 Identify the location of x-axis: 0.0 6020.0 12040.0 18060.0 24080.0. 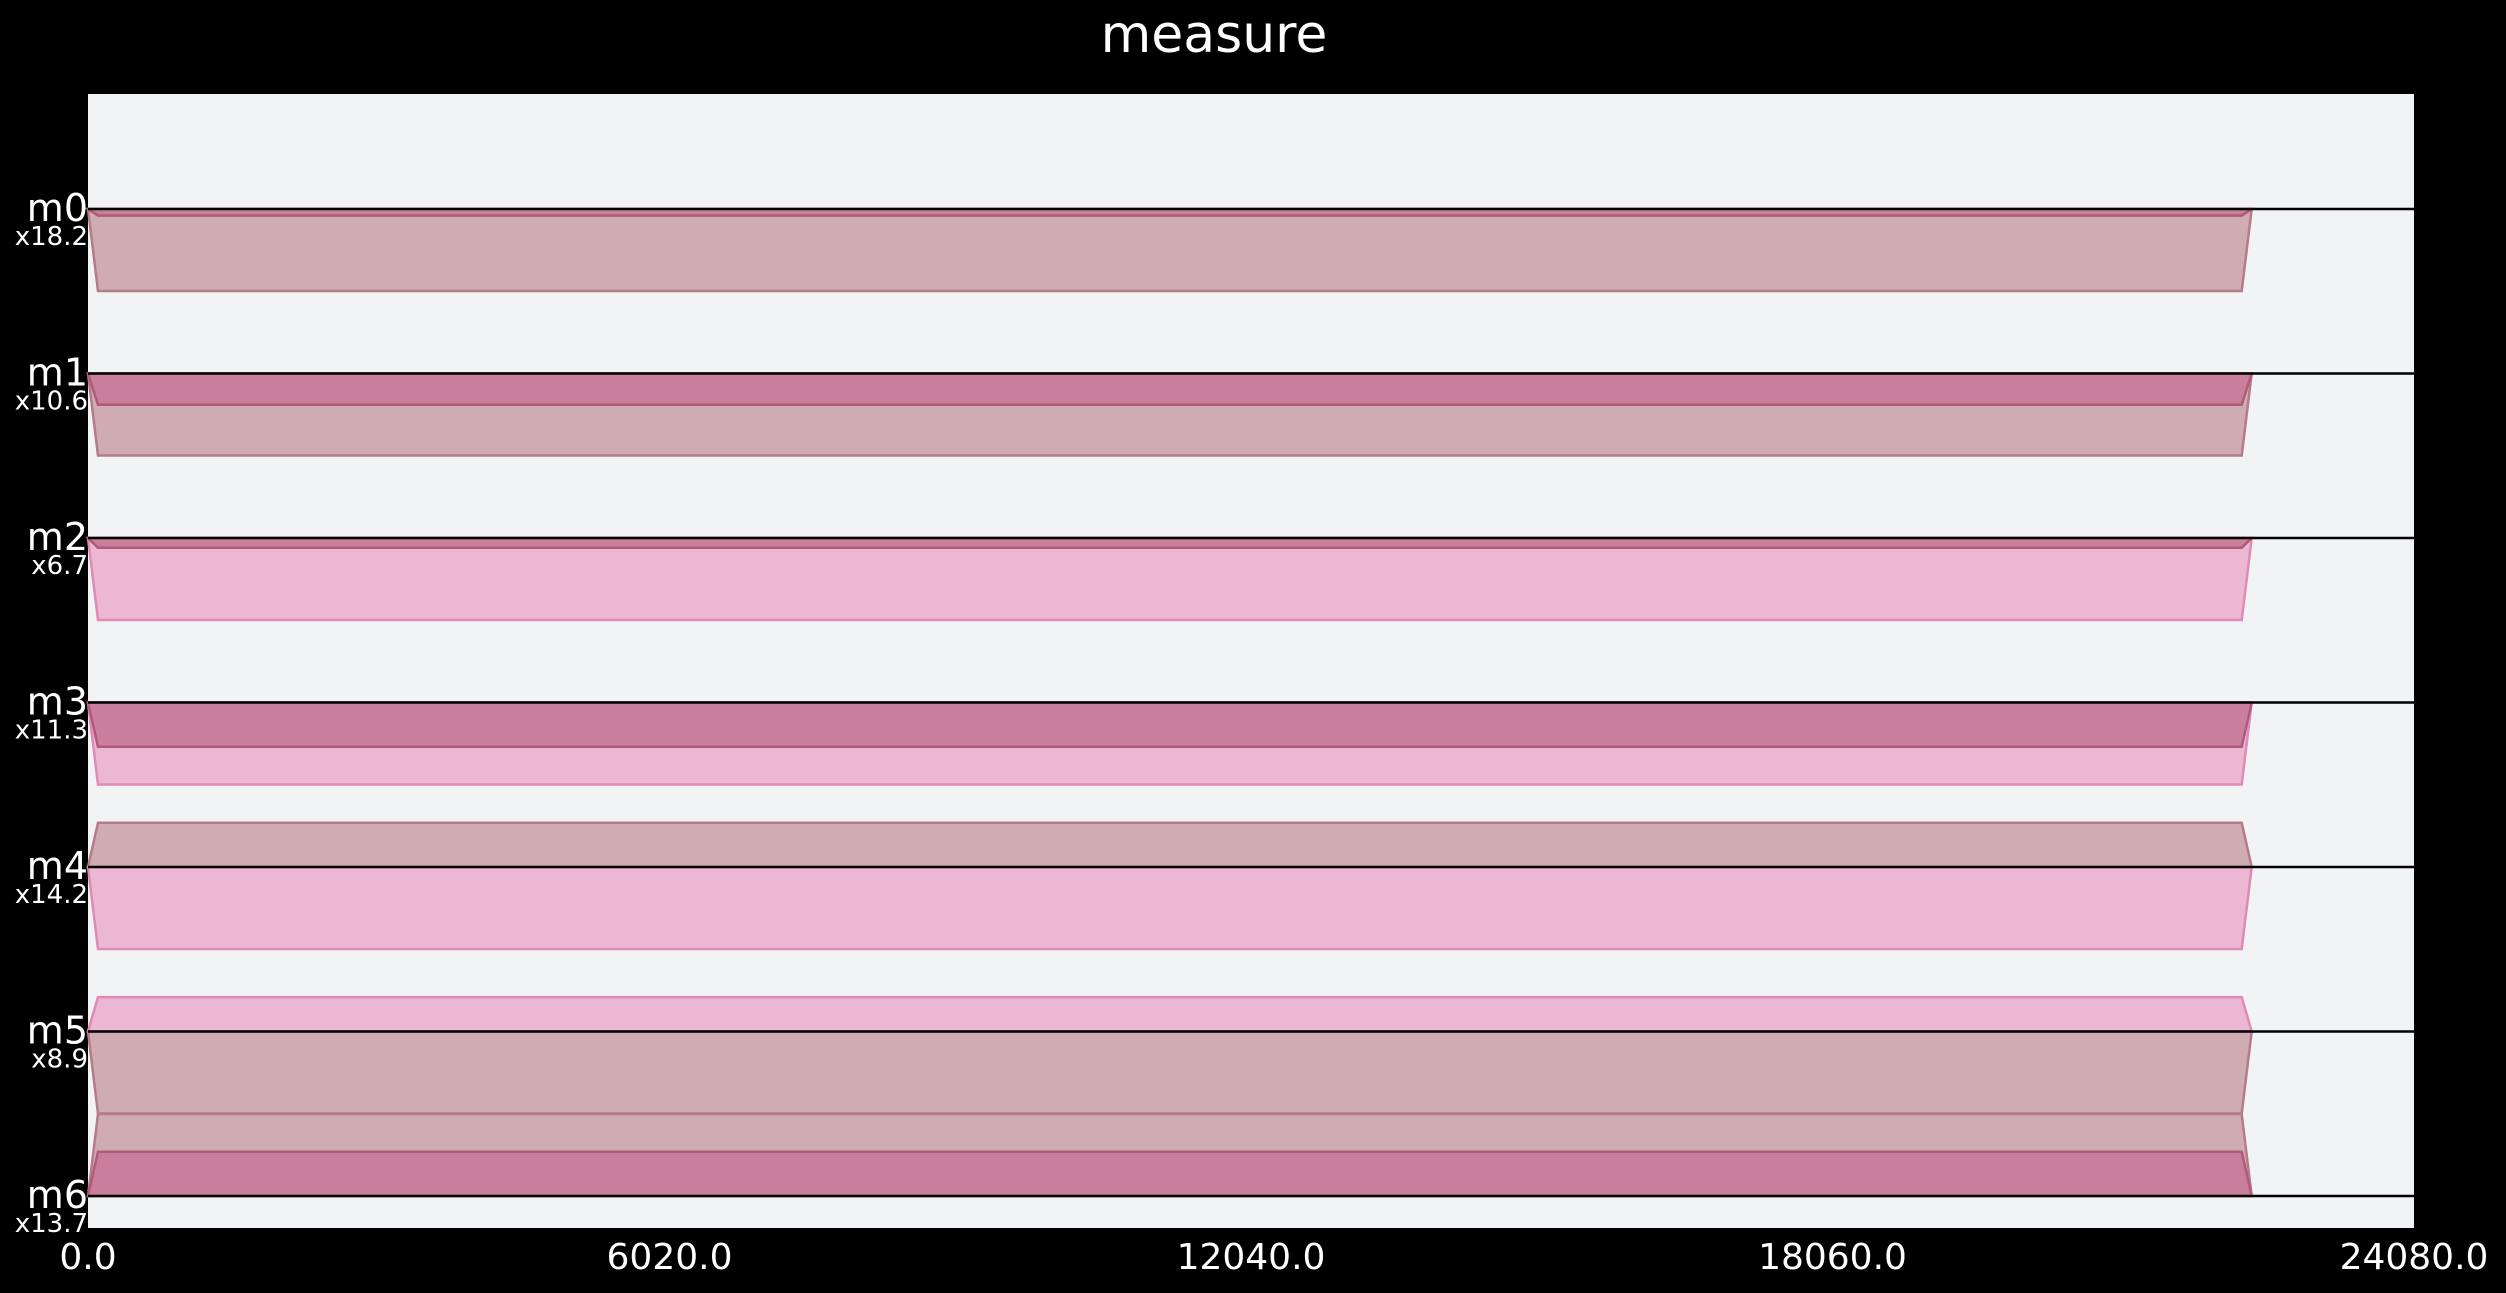
(1273, 1257).